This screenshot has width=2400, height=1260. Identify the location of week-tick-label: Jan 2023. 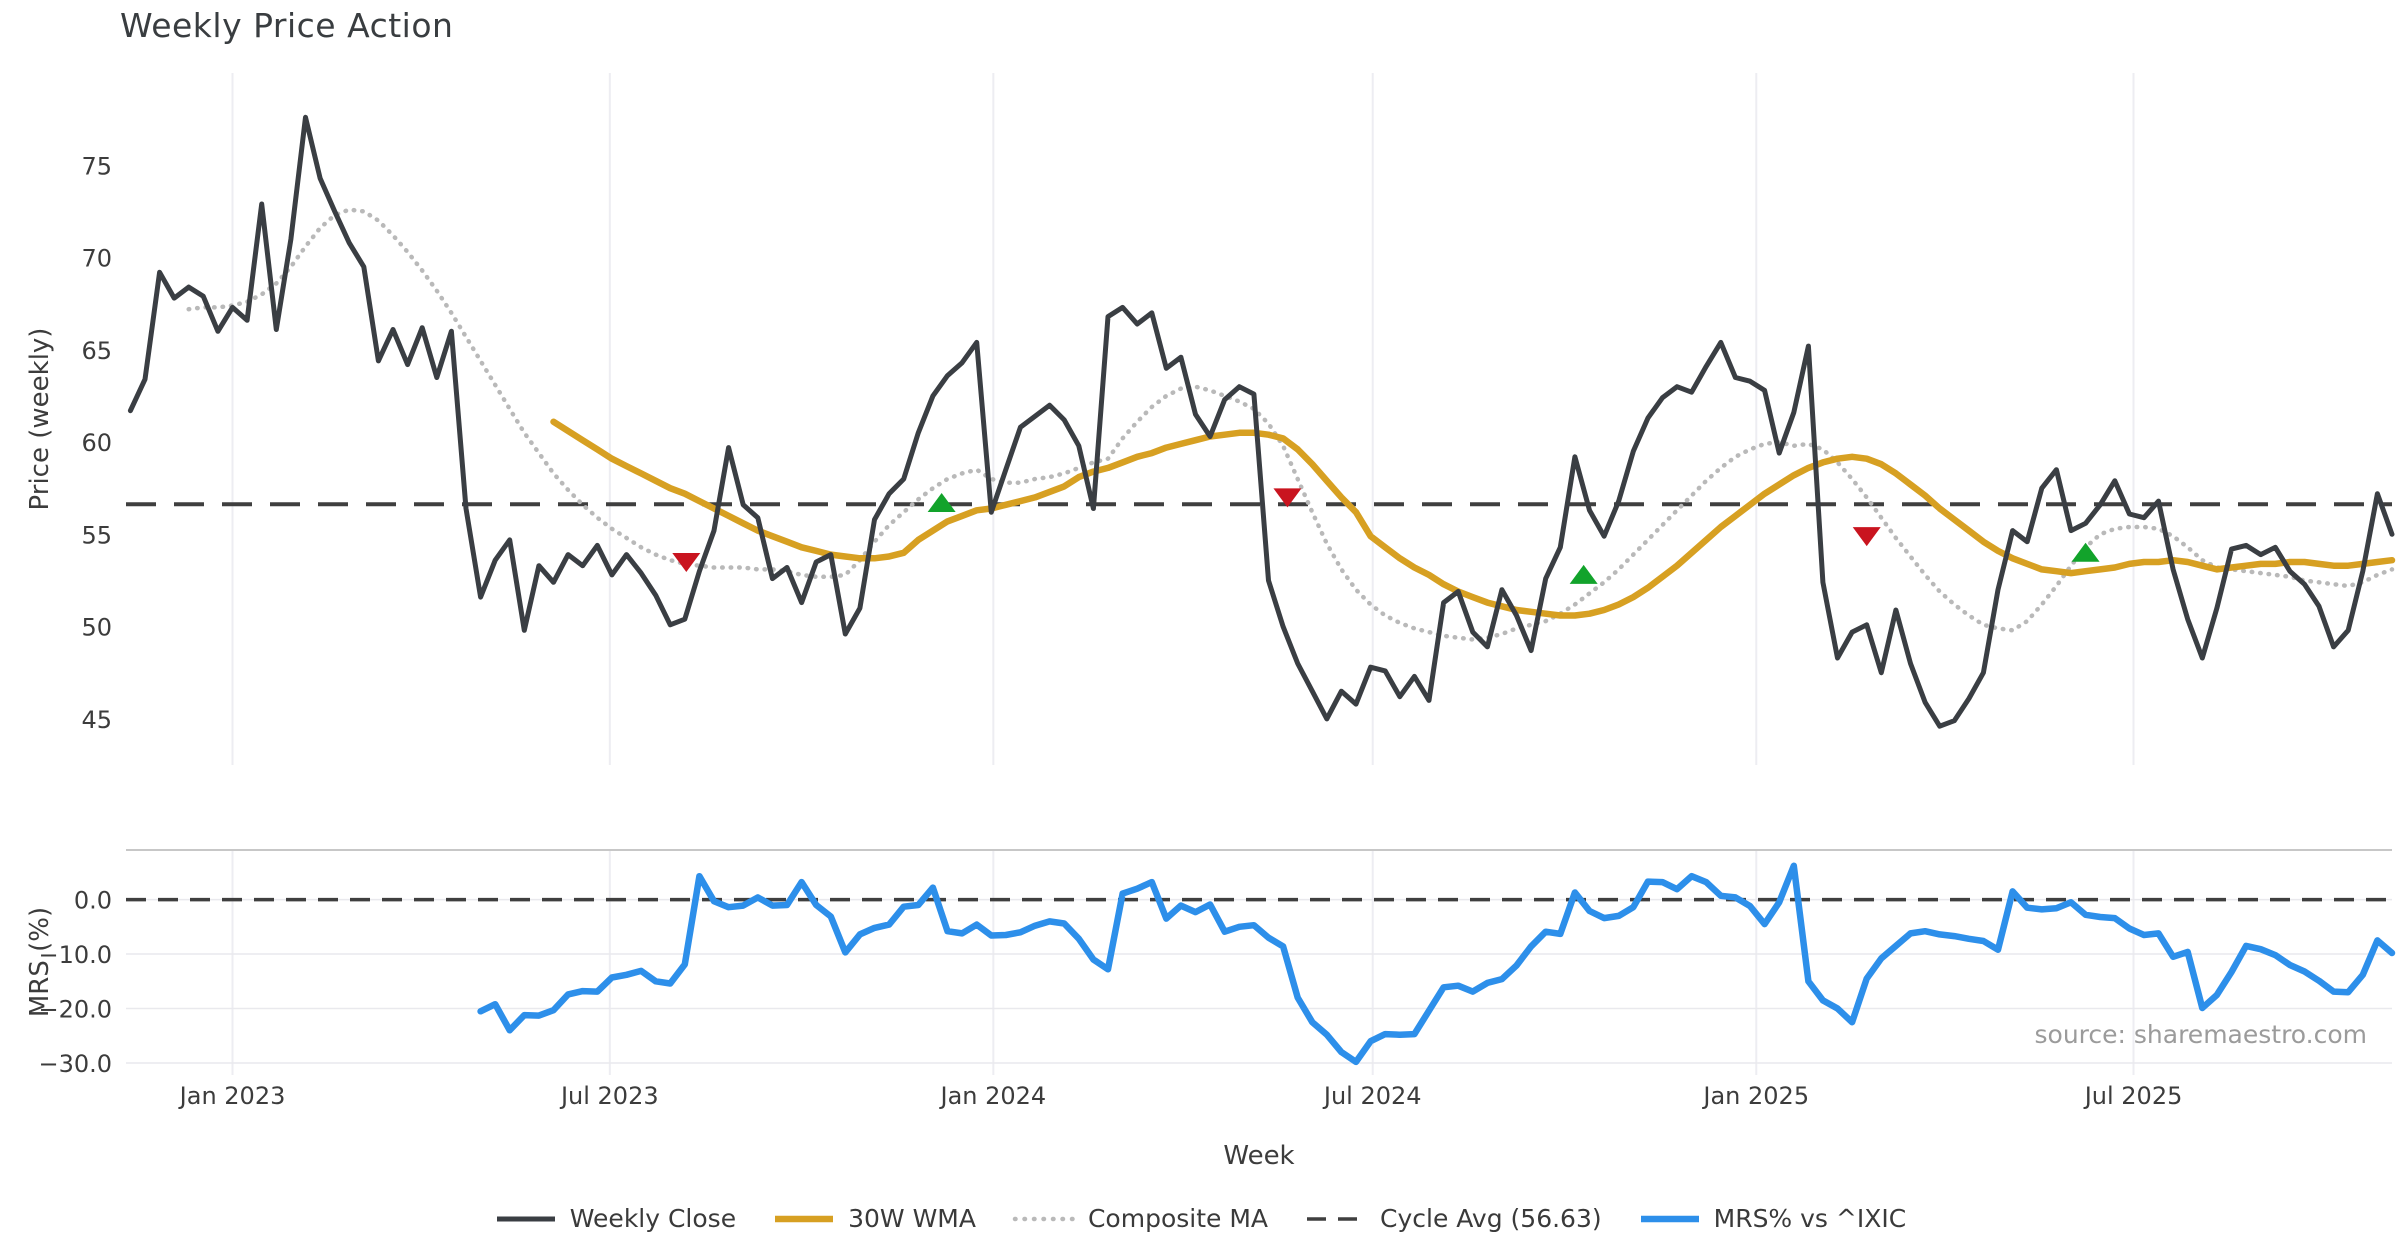
(232, 1096).